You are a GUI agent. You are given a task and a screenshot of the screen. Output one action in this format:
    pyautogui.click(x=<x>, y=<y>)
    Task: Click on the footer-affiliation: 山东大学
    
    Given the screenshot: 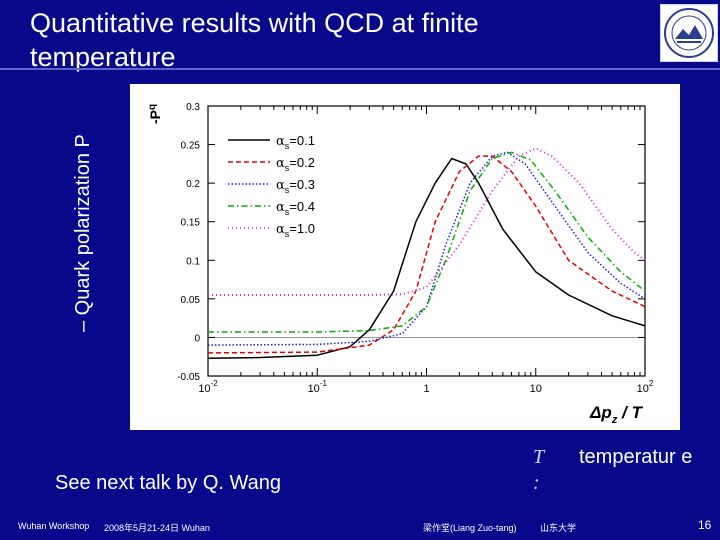 What is the action you would take?
    pyautogui.click(x=558, y=528)
    